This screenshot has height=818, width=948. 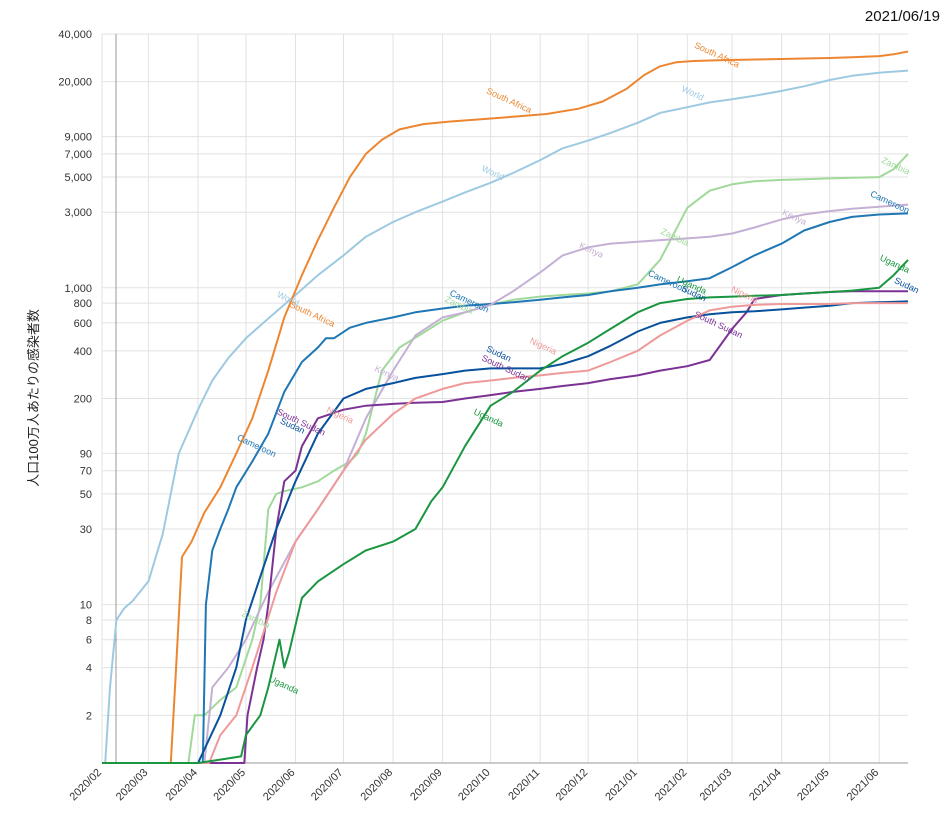 What do you see at coordinates (894, 264) in the screenshot?
I see `series-label-uganda: Uganda` at bounding box center [894, 264].